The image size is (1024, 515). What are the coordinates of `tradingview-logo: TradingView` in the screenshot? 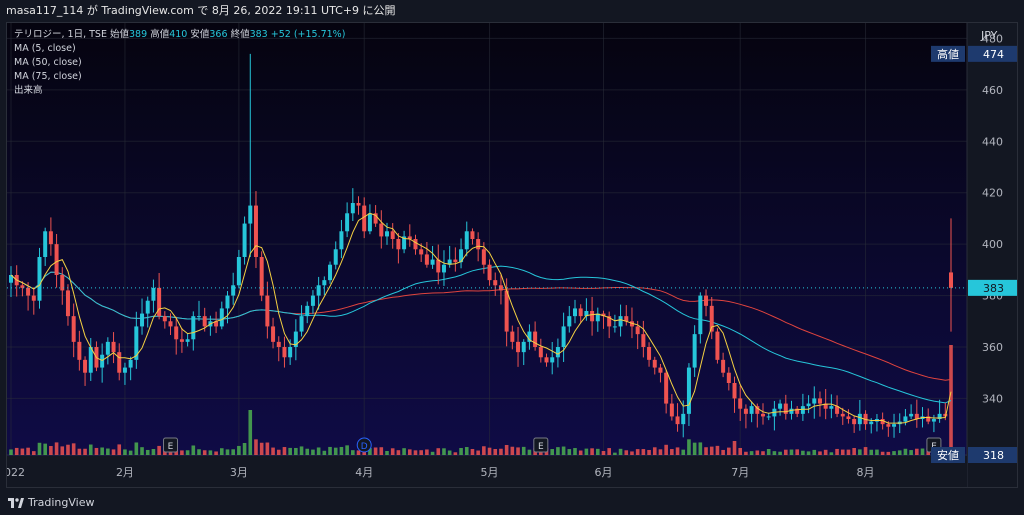 It's located at (51, 502).